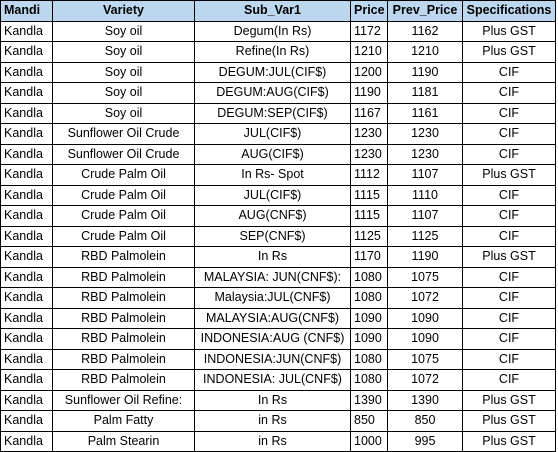 The width and height of the screenshot is (558, 452). What do you see at coordinates (369, 175) in the screenshot?
I see `cell-price: 1112` at bounding box center [369, 175].